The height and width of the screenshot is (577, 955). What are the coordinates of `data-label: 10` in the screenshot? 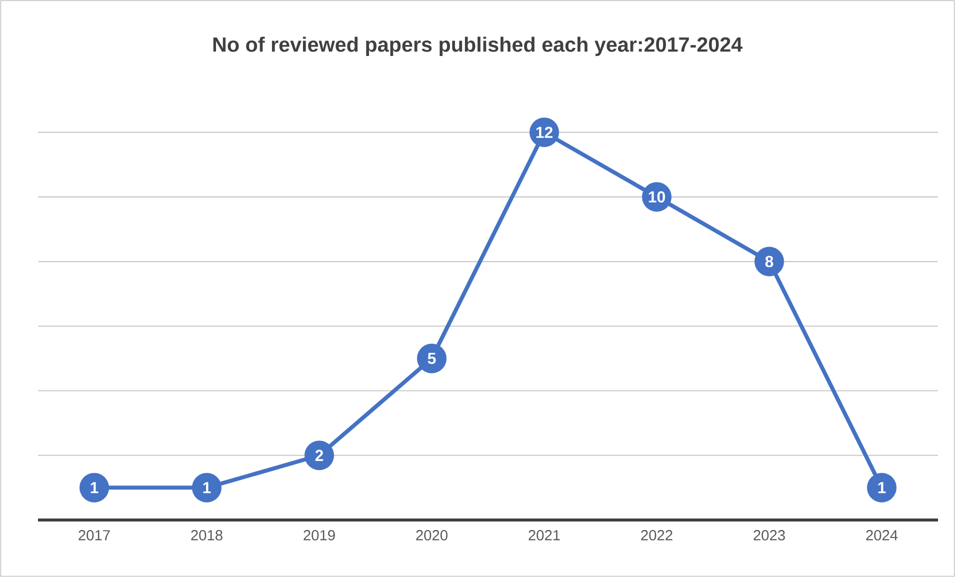 It's located at (656, 197).